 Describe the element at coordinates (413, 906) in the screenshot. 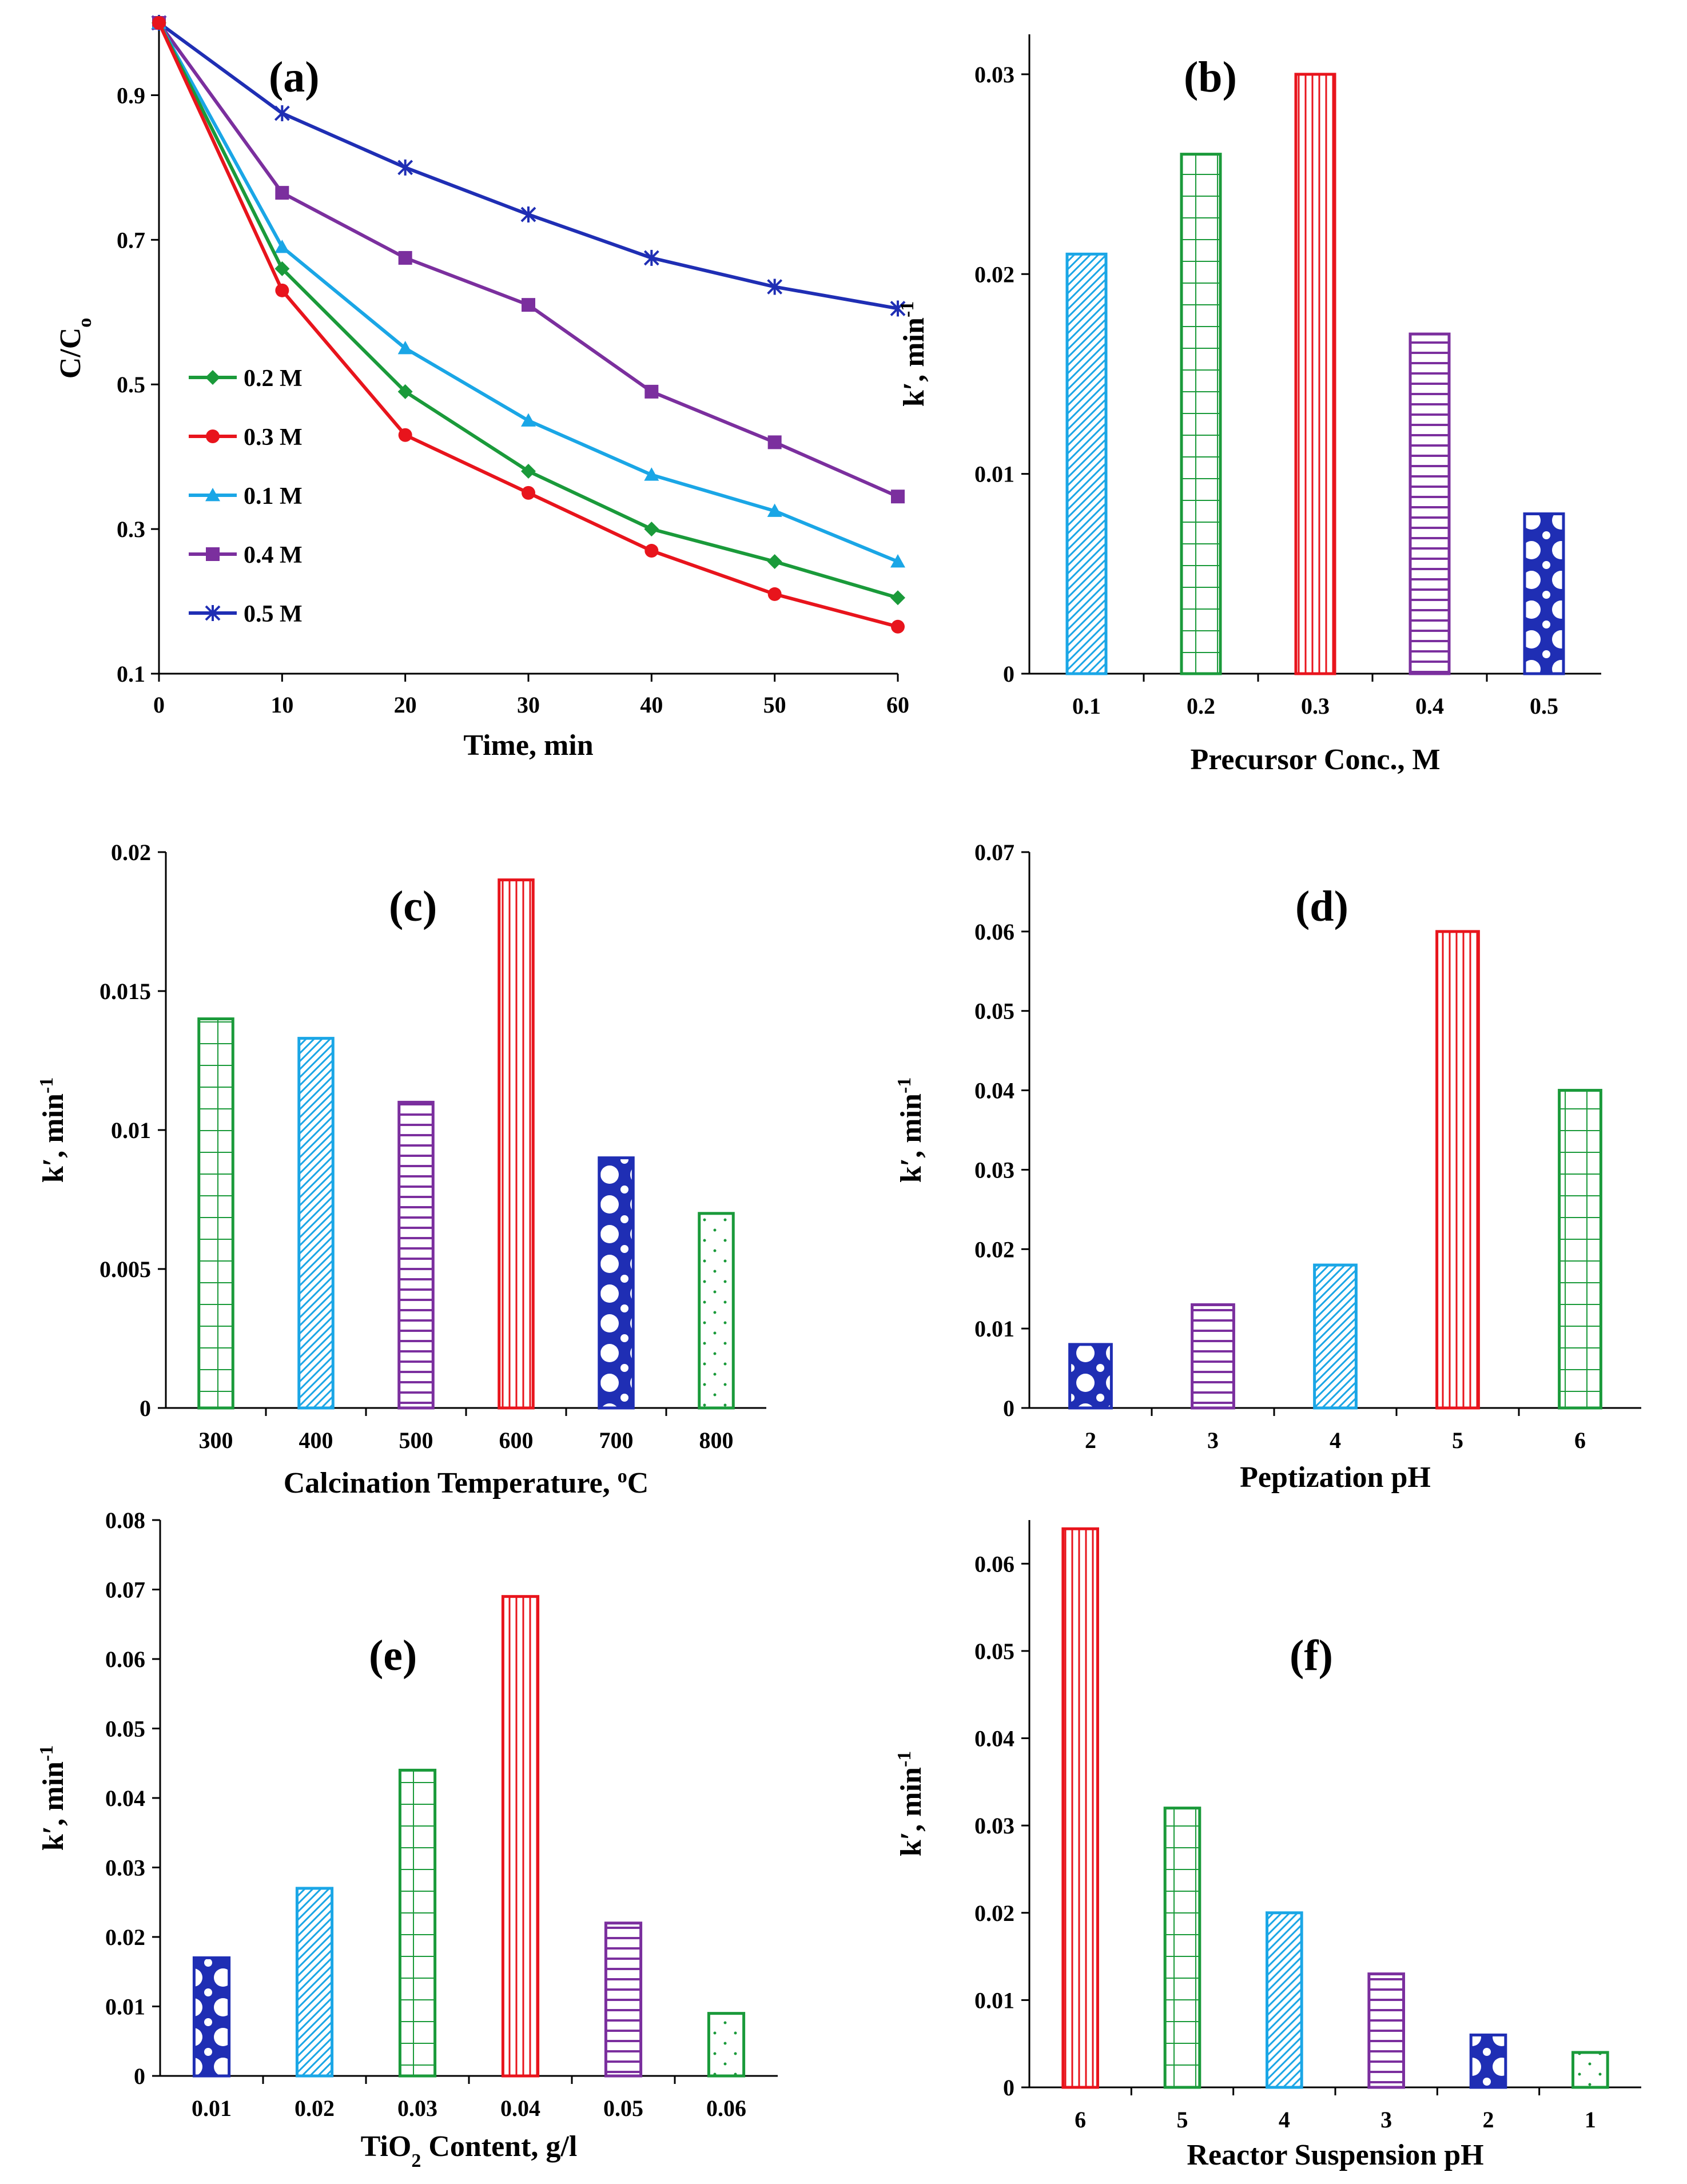

I see `panel-label: (c)` at that location.